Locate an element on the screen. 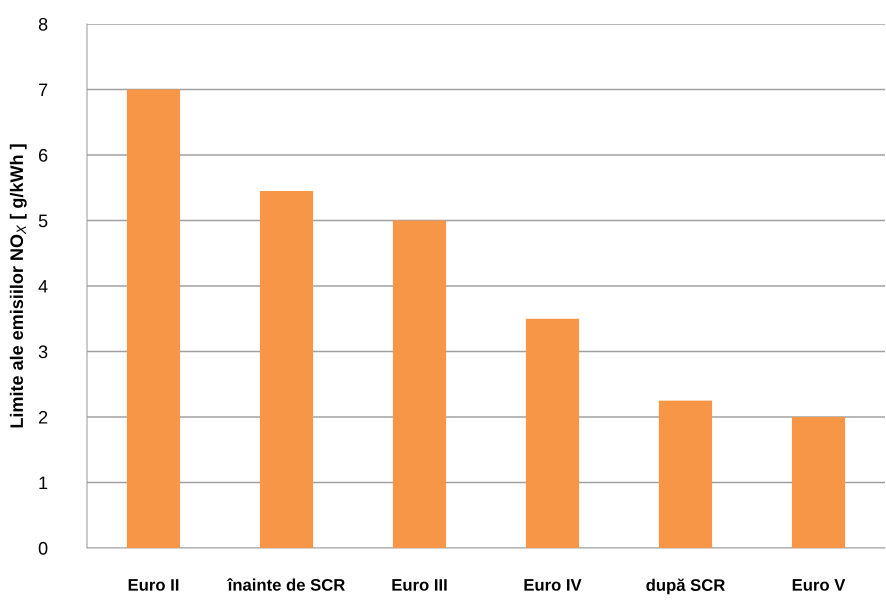 The height and width of the screenshot is (601, 886). y-tick-label: 7 is located at coordinates (43, 90).